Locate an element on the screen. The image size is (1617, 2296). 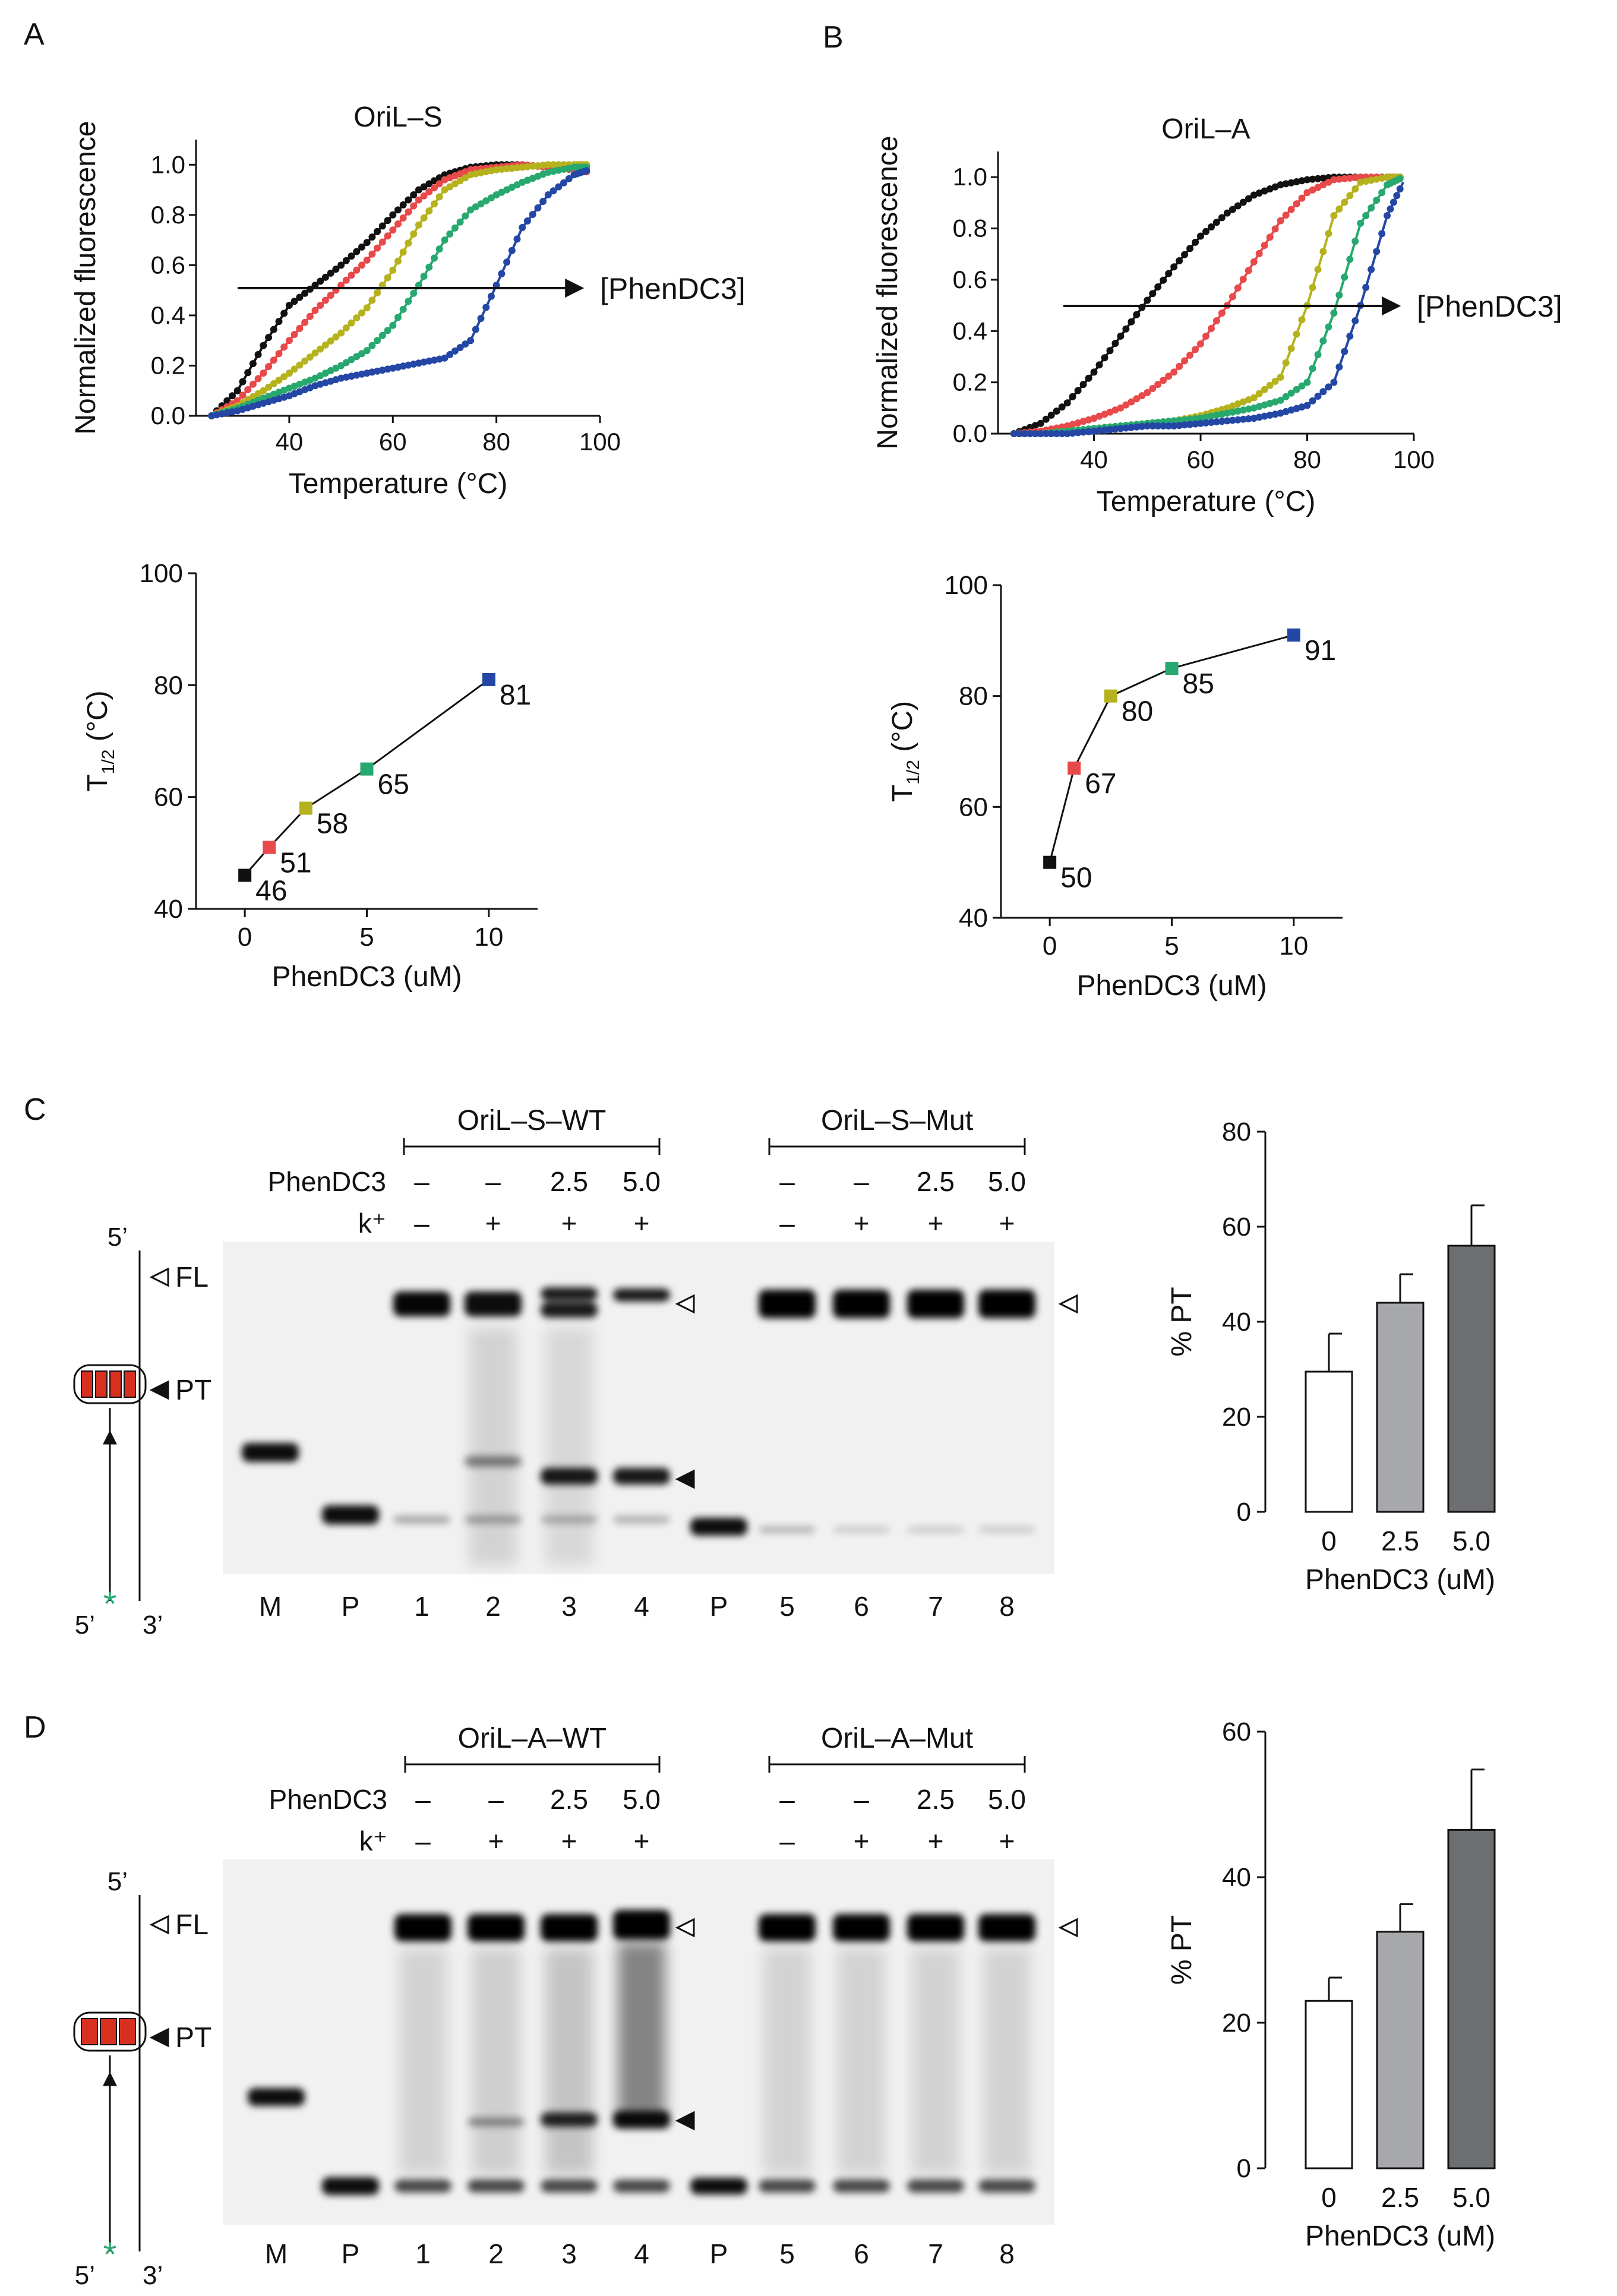
panel-label-a: A is located at coordinates (34, 35).